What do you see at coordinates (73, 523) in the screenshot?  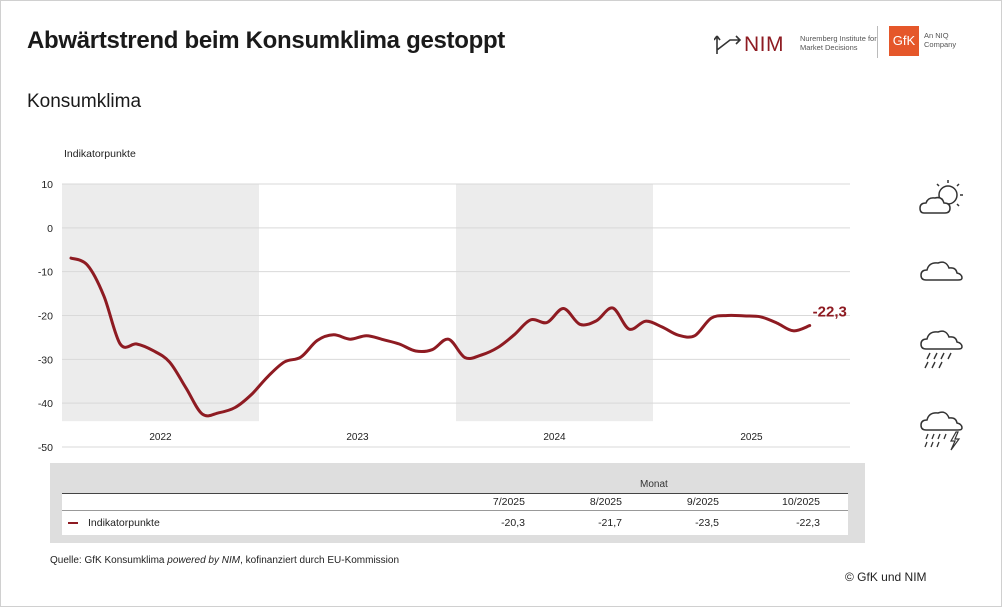 I see `legend-line-marker` at bounding box center [73, 523].